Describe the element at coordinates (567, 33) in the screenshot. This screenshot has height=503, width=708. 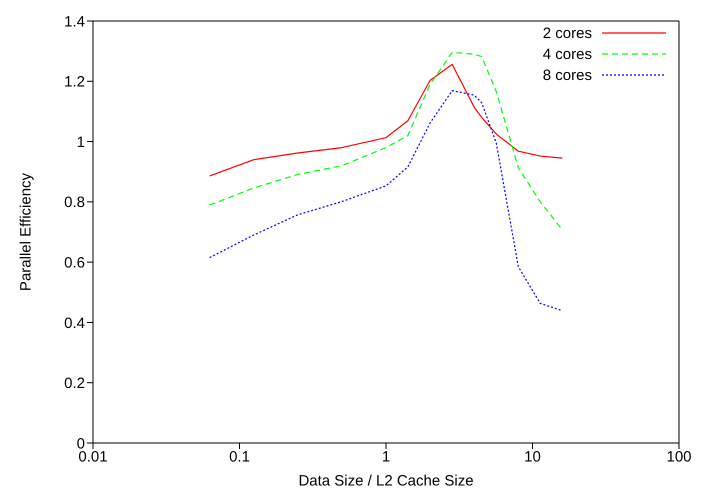
I see `legend-label: 2 cores` at that location.